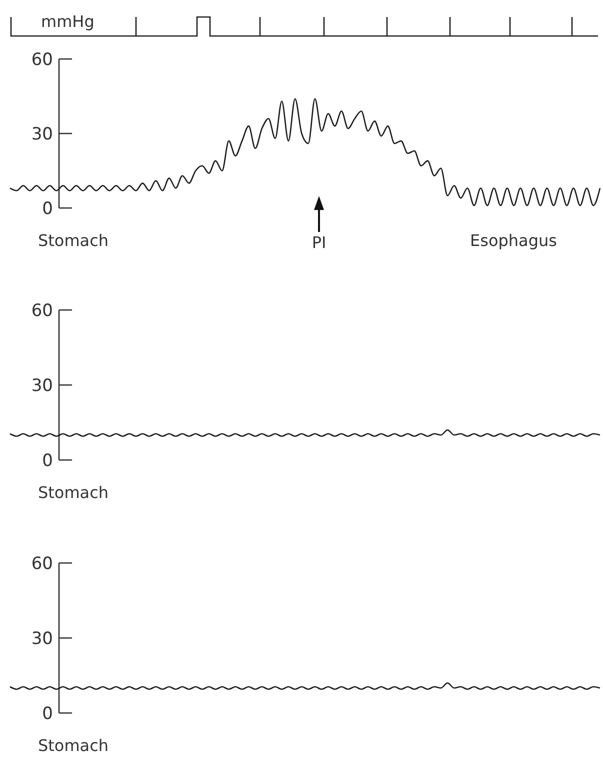  Describe the element at coordinates (67, 21) in the screenshot. I see `y-axis-title: mmHg` at that location.